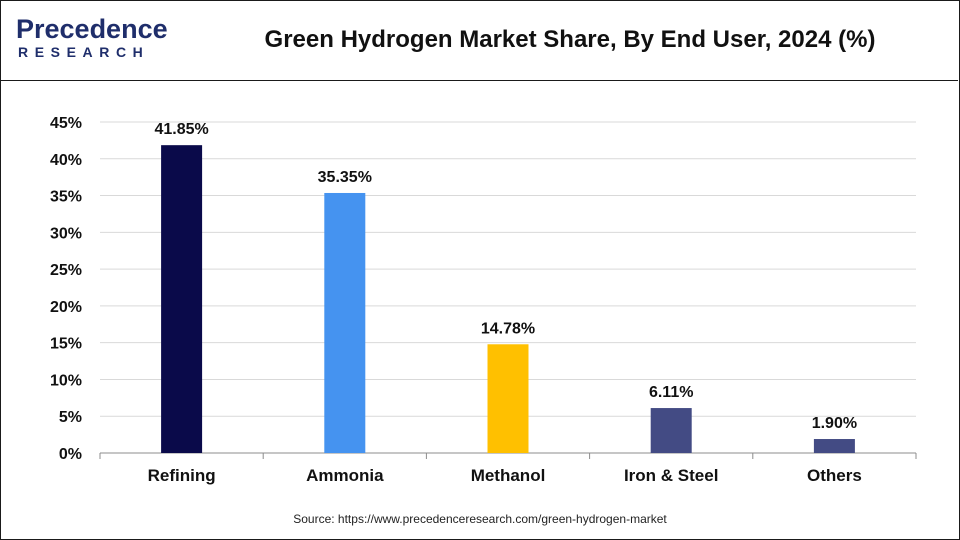 The height and width of the screenshot is (540, 960). What do you see at coordinates (834, 475) in the screenshot?
I see `x-tick-label: Others` at bounding box center [834, 475].